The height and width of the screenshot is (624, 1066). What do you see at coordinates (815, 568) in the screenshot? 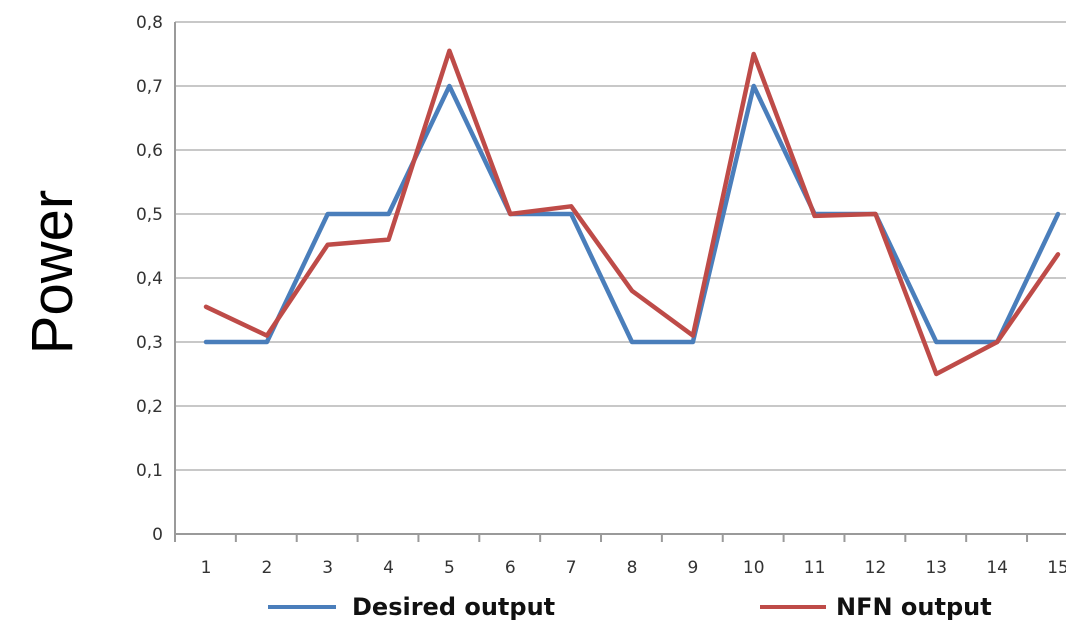
I see `x-tick-label: 11` at bounding box center [815, 568].